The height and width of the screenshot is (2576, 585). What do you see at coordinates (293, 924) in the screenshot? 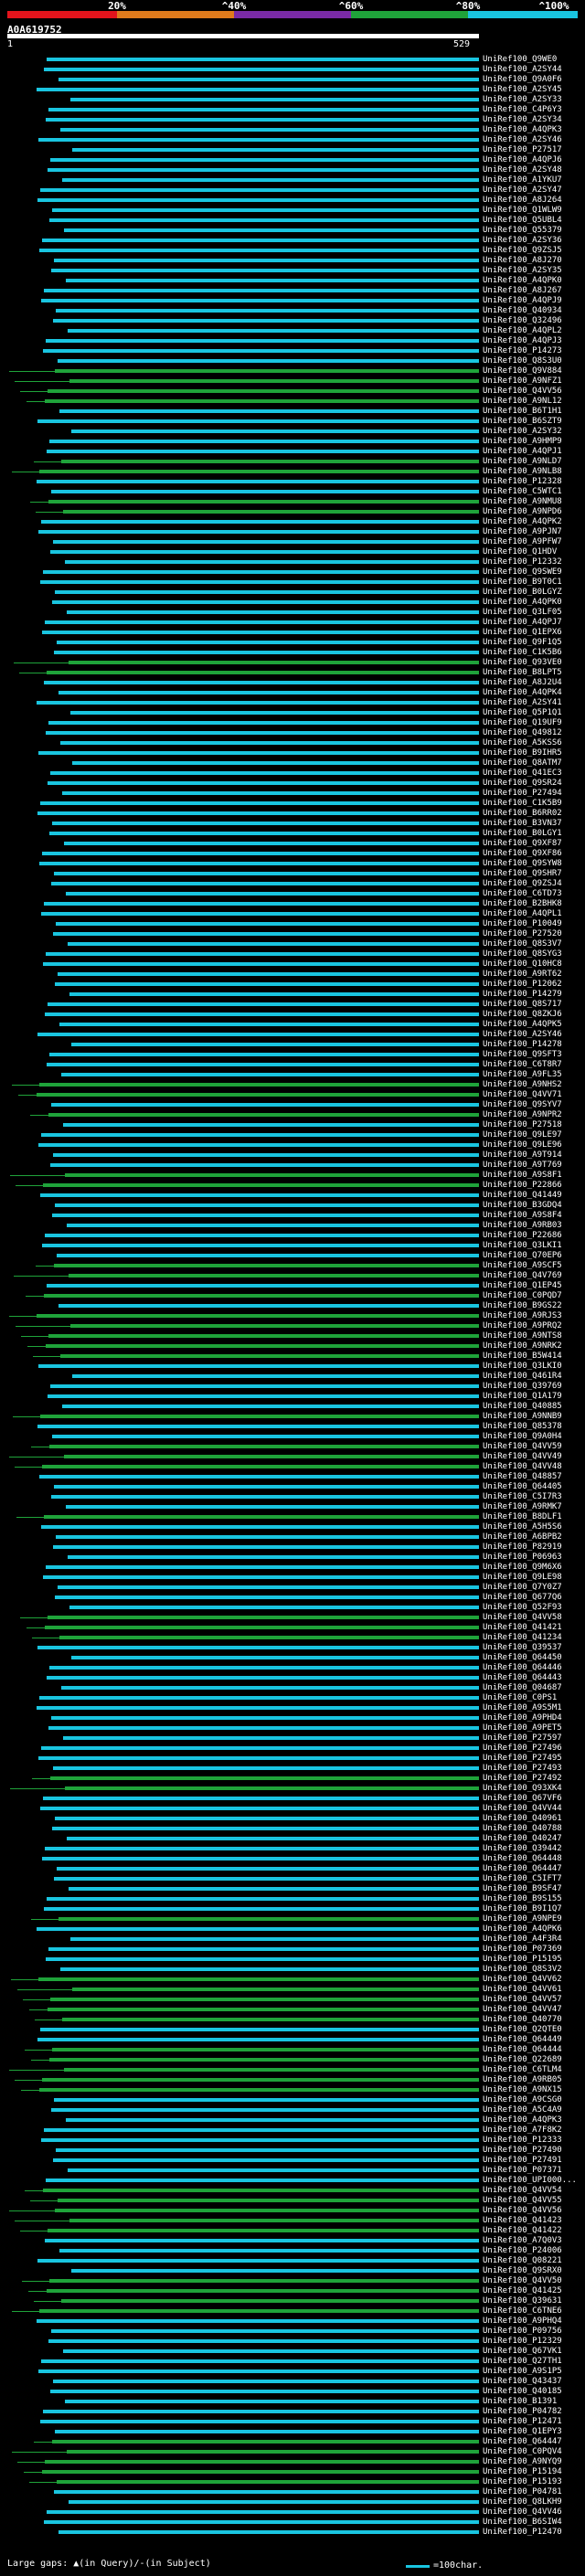
I see `hit-row: UniRef100_P10049` at bounding box center [293, 924].